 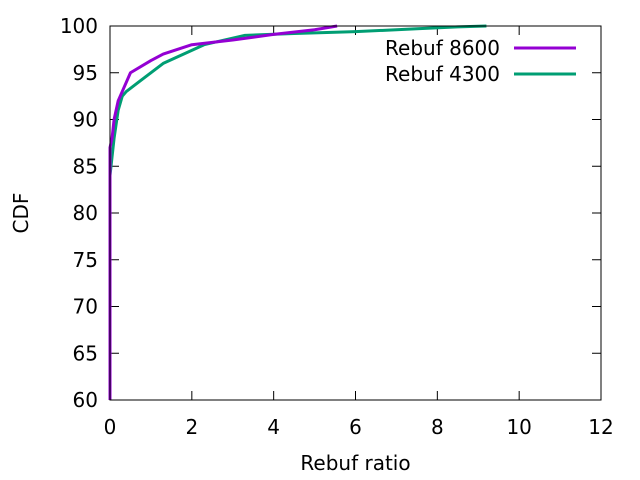 What do you see at coordinates (442, 48) in the screenshot?
I see `legend-label: Rebuf 8600` at bounding box center [442, 48].